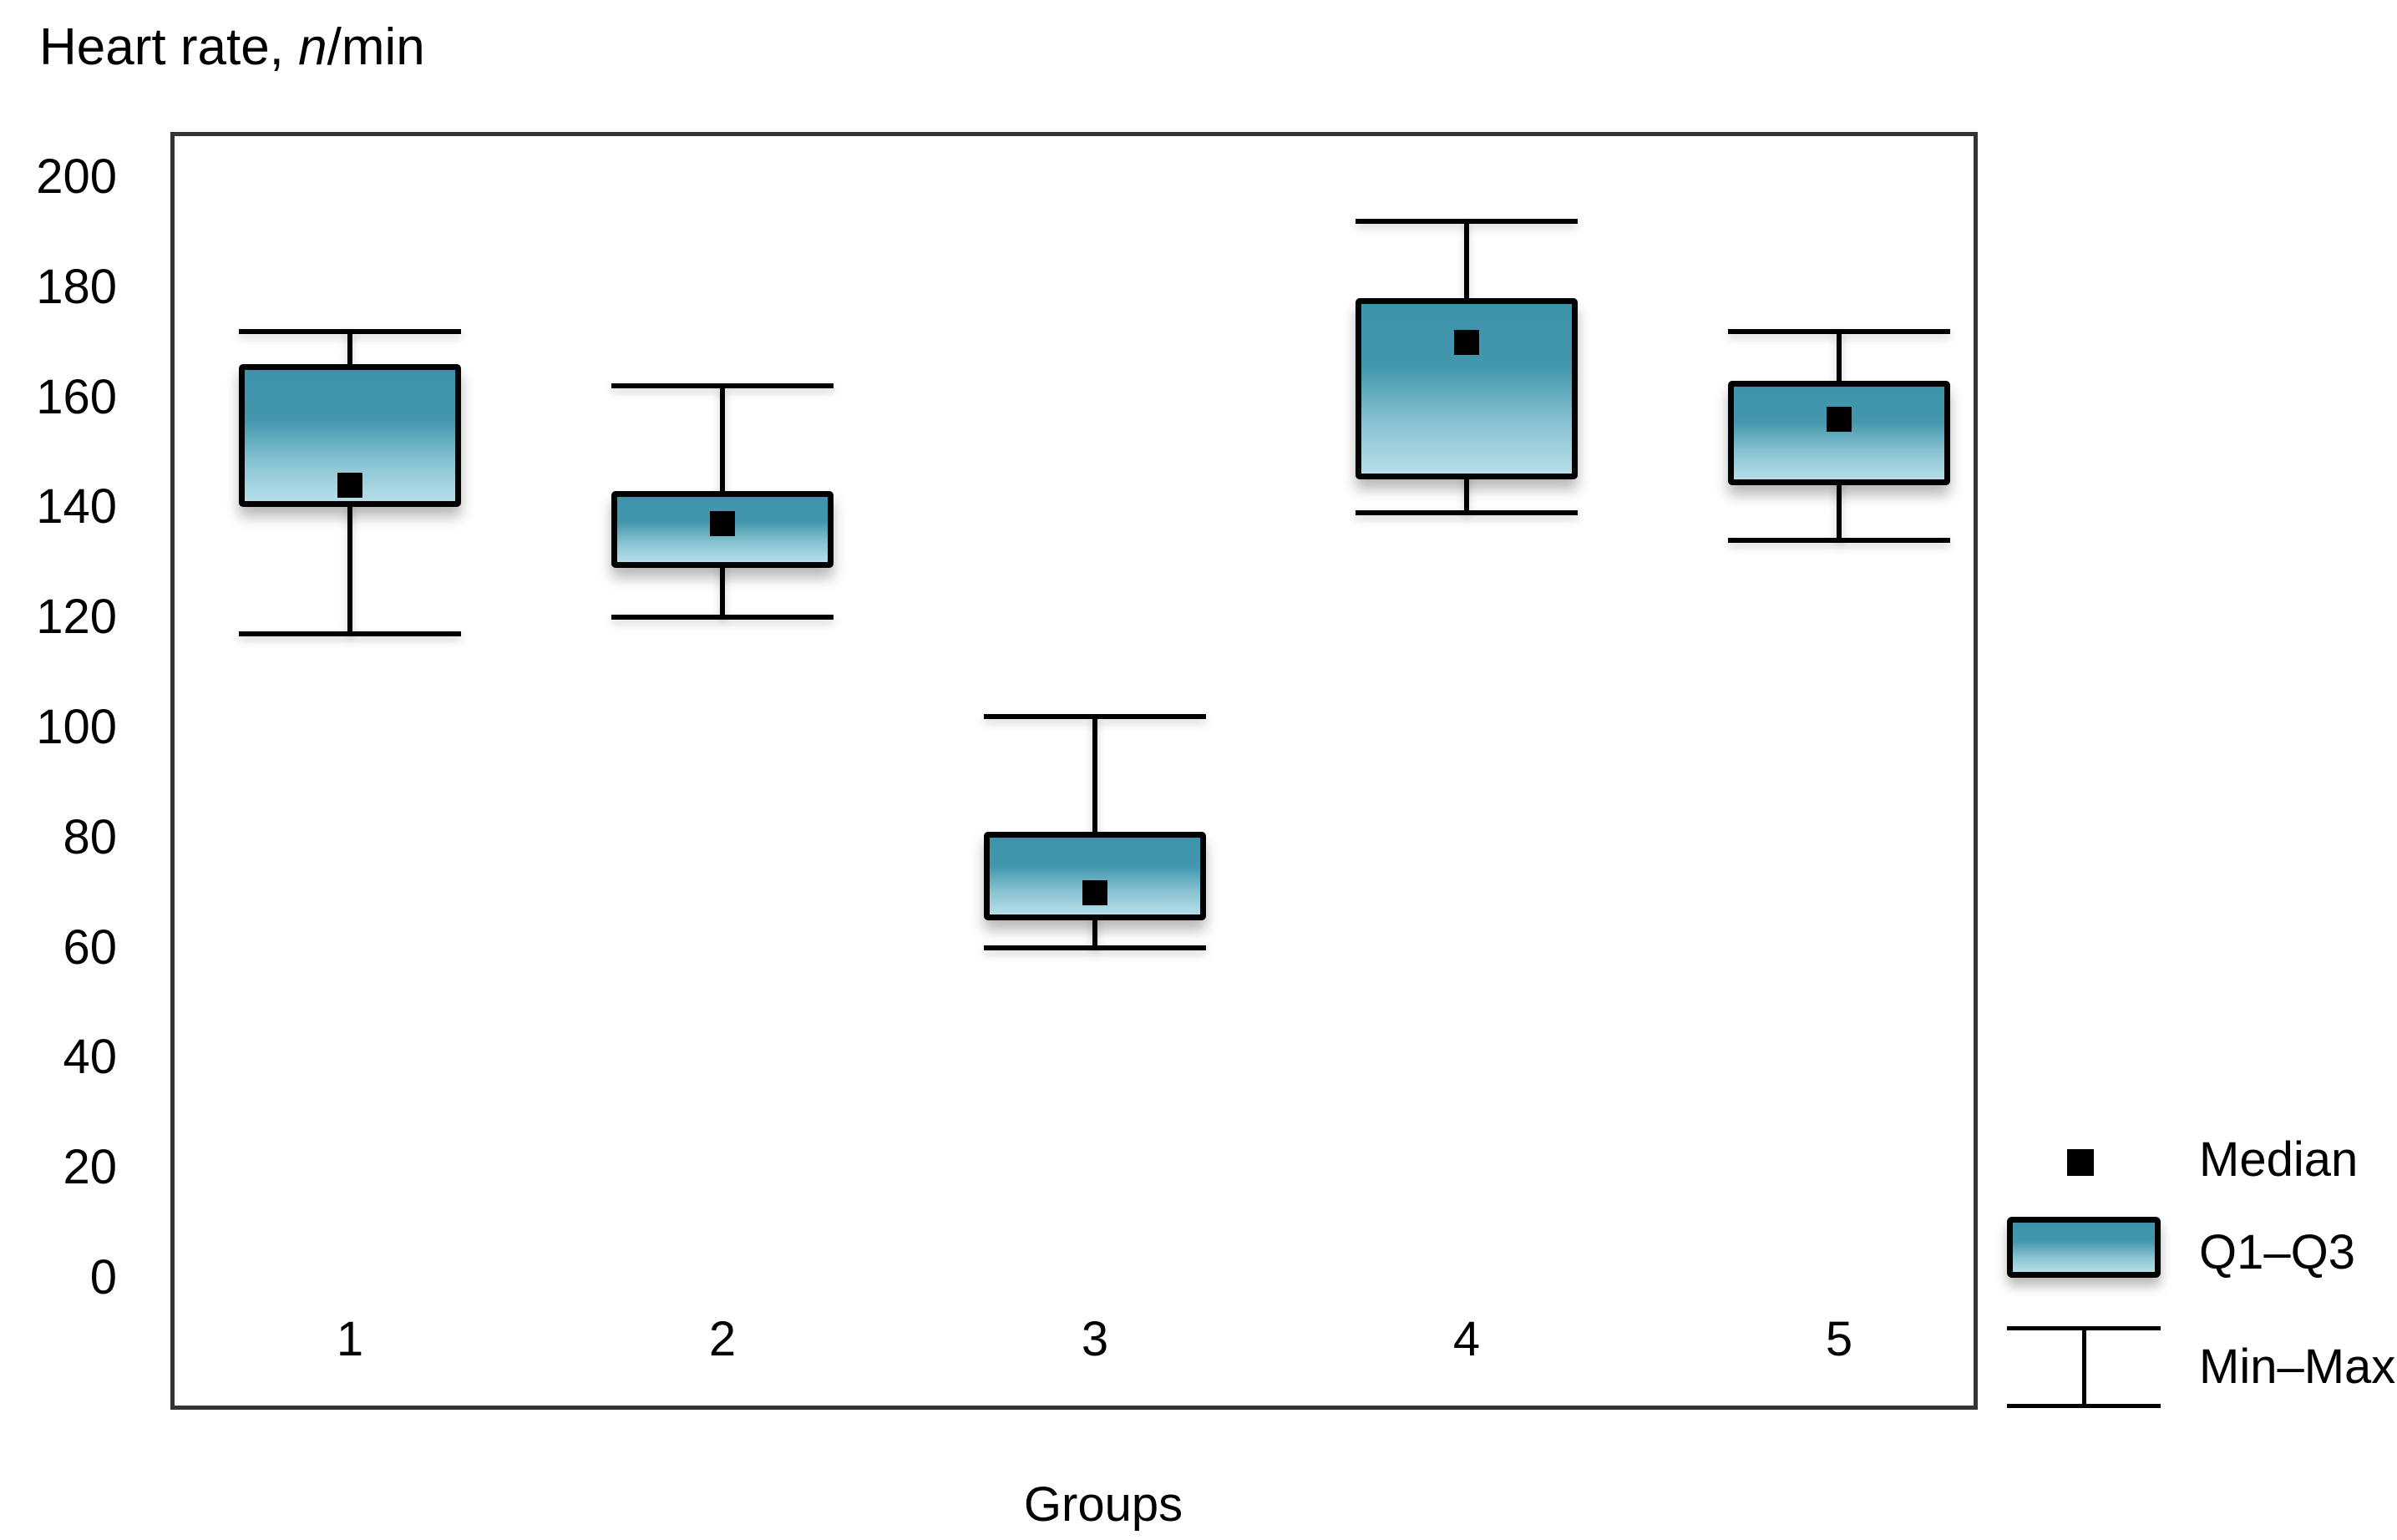 This screenshot has height=1540, width=2397. What do you see at coordinates (90, 837) in the screenshot?
I see `y-tick-label-80: 80` at bounding box center [90, 837].